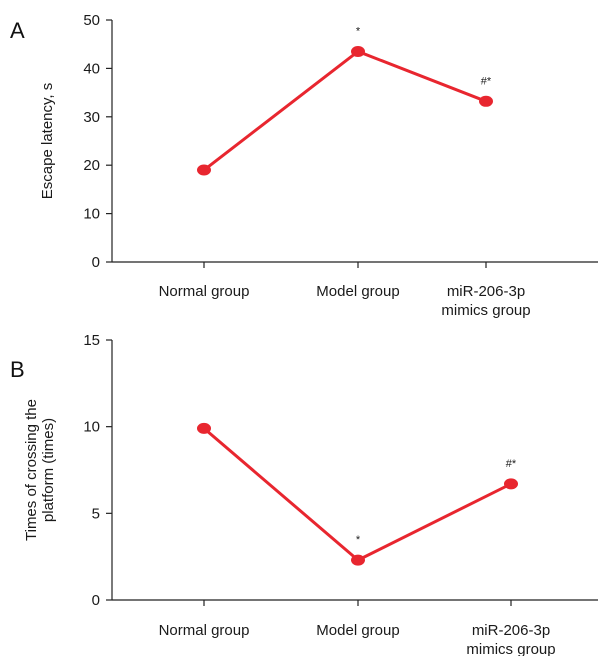  I want to click on panel-b-y-axis-title: platform (times), so click(48, 470).